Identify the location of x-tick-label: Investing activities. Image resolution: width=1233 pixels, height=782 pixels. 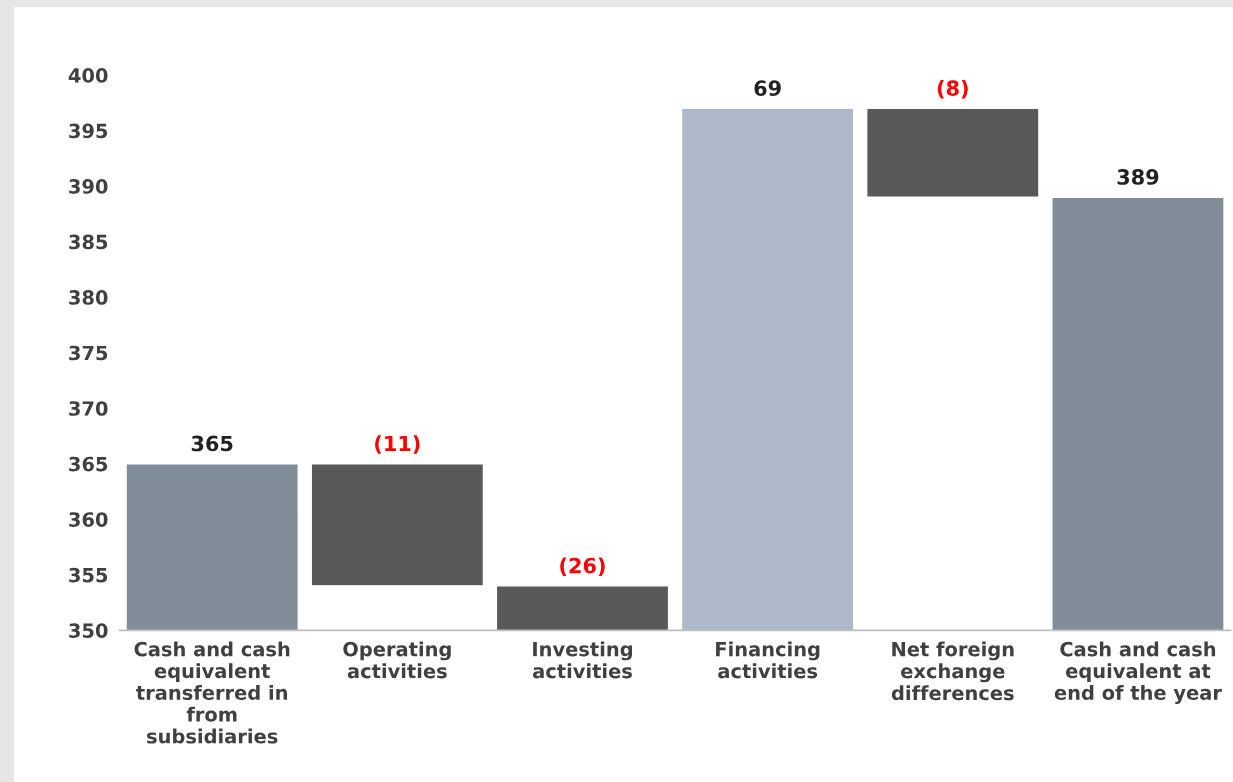
(582, 660).